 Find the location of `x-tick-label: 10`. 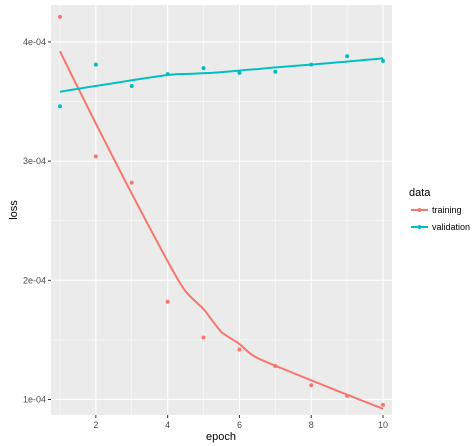

x-tick-label: 10 is located at coordinates (383, 425).